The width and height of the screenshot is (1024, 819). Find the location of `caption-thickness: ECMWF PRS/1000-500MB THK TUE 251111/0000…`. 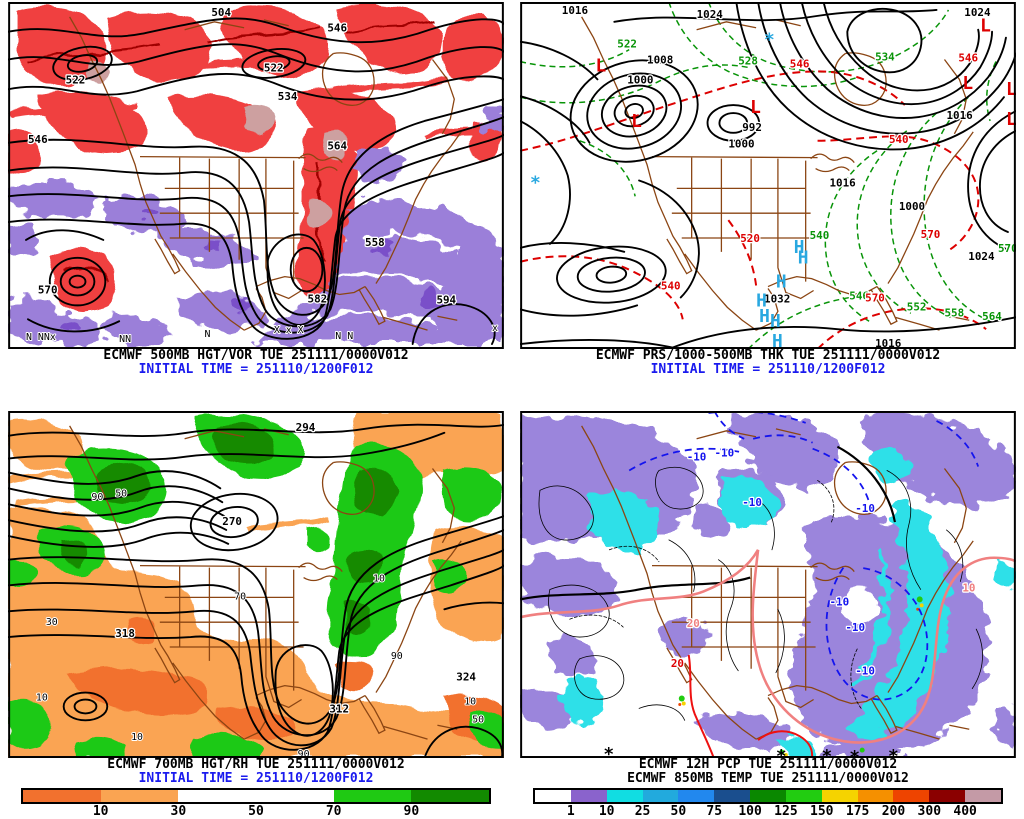

caption-thickness: ECMWF PRS/1000-500MB THK TUE 251111/0000… is located at coordinates (768, 355).